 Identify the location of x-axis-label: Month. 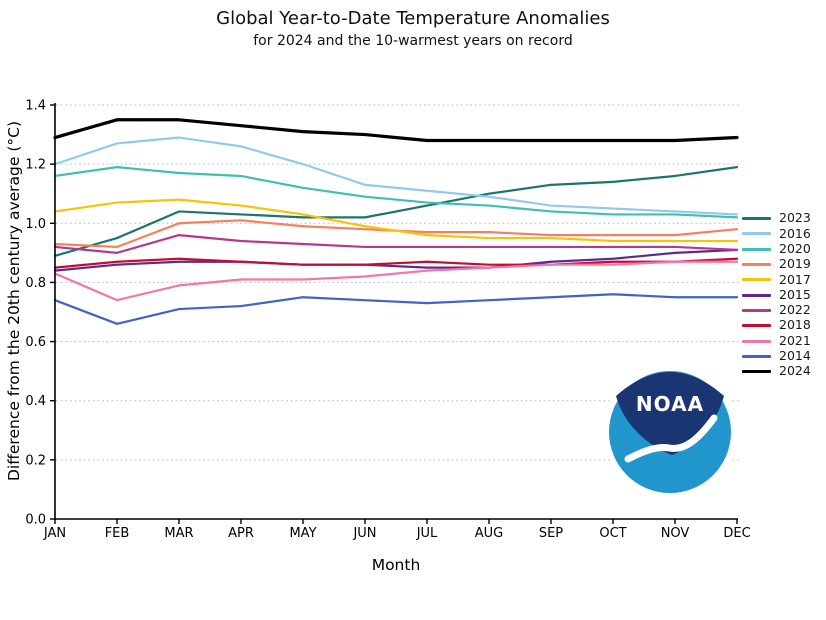
(396, 565).